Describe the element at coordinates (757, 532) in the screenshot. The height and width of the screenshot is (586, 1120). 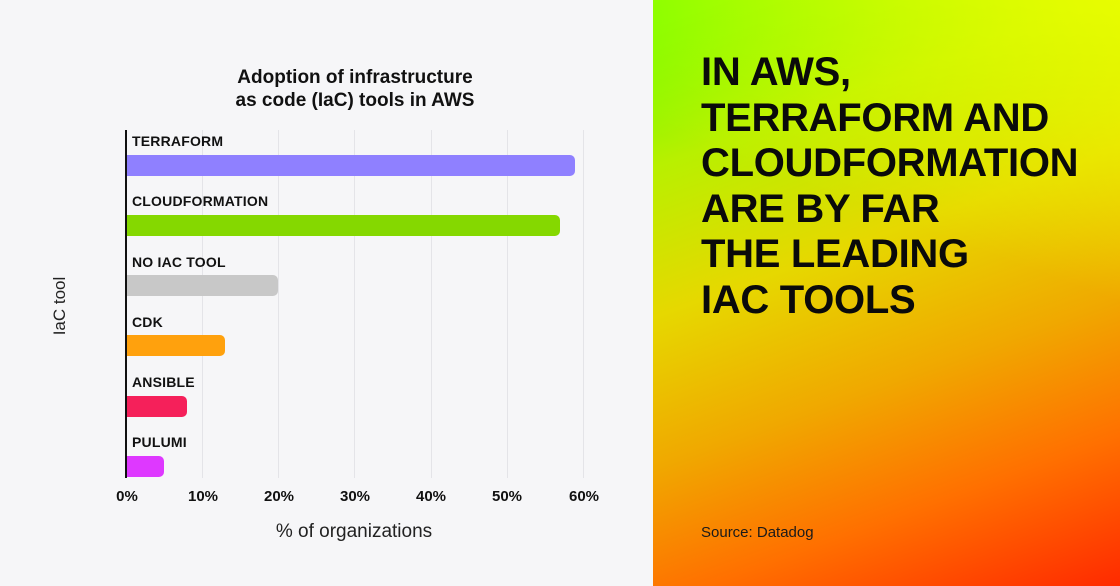
I see `source-note: Source: Datadog` at that location.